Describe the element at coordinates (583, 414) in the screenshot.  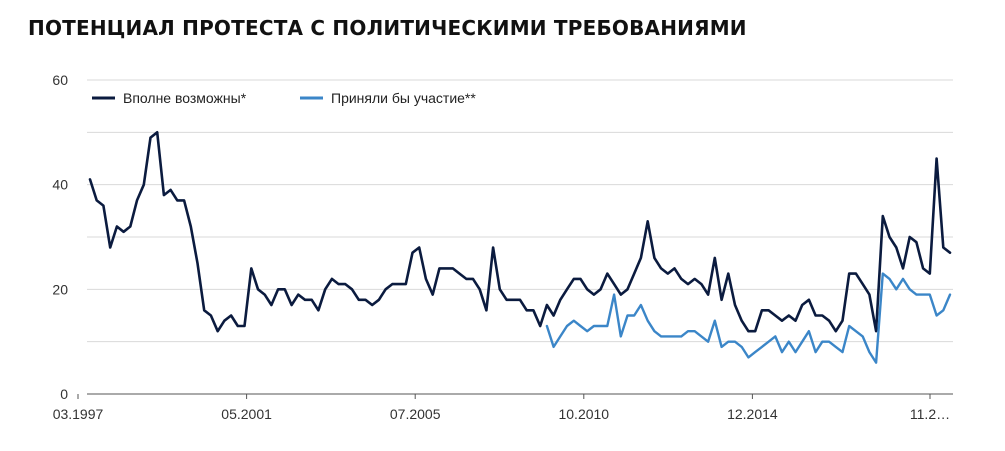
I see `x-tick-label: 10.2010` at that location.